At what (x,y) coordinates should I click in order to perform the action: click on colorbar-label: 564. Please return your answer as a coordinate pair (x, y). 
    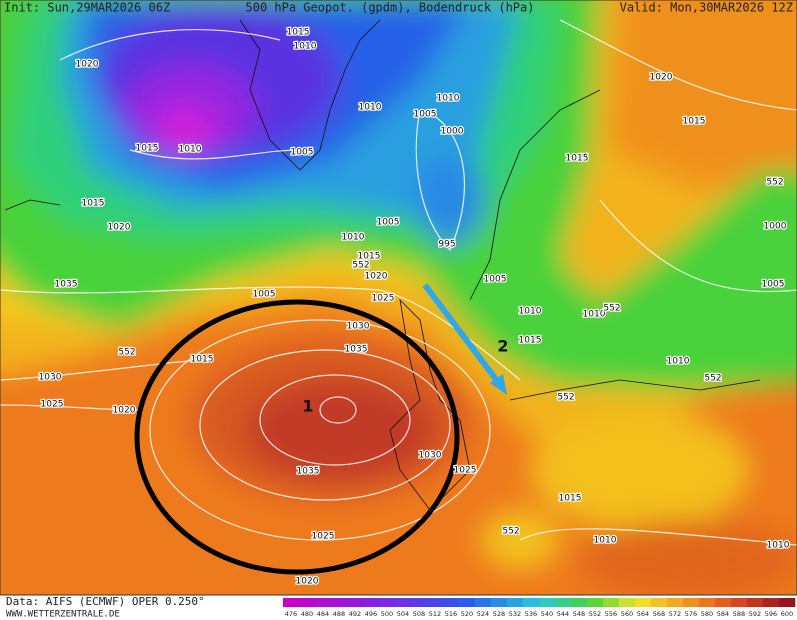
    Looking at the image, I should click on (643, 614).